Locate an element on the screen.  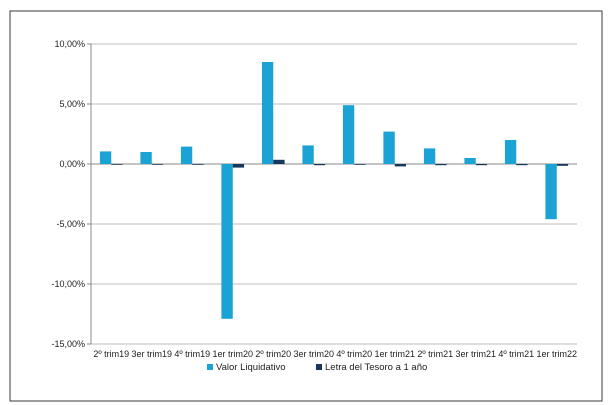
legend-label: Letra del Tesoro a 1 año is located at coordinates (376, 367).